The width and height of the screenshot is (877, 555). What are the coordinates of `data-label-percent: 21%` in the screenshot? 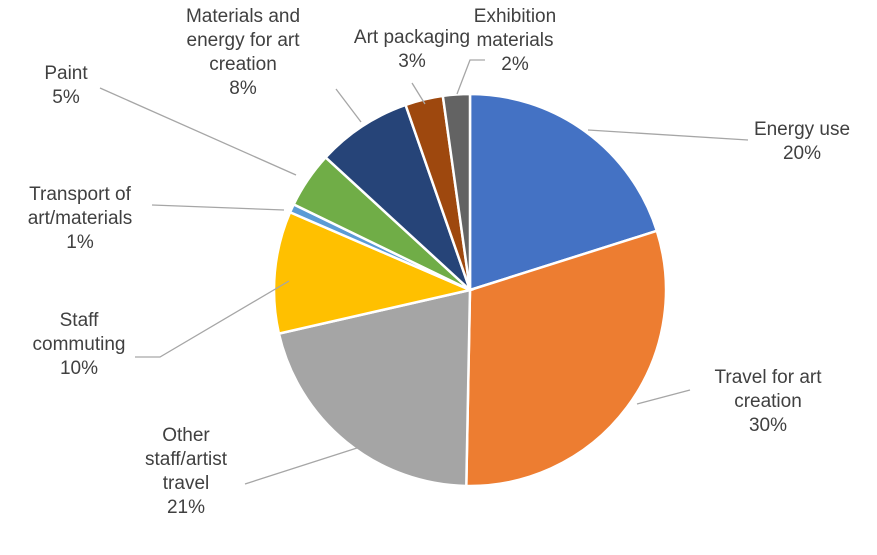 It's located at (186, 507).